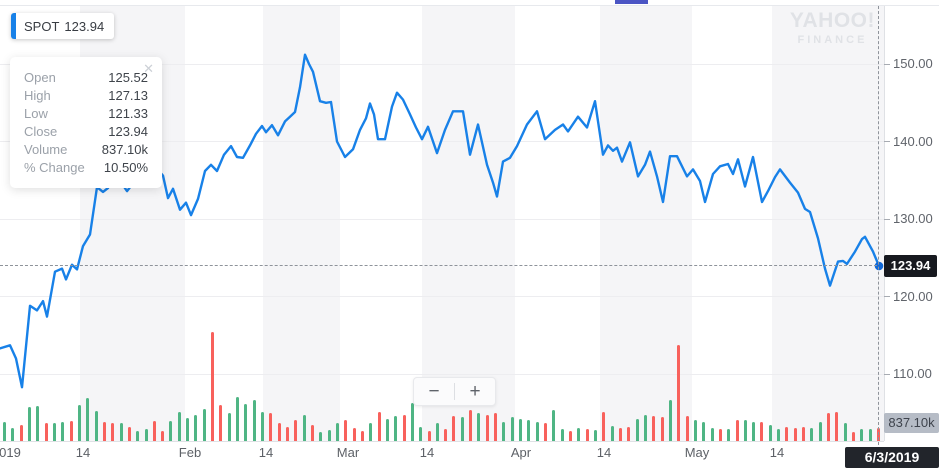 This screenshot has width=939, height=468. What do you see at coordinates (469, 5) in the screenshot?
I see `top-divider` at bounding box center [469, 5].